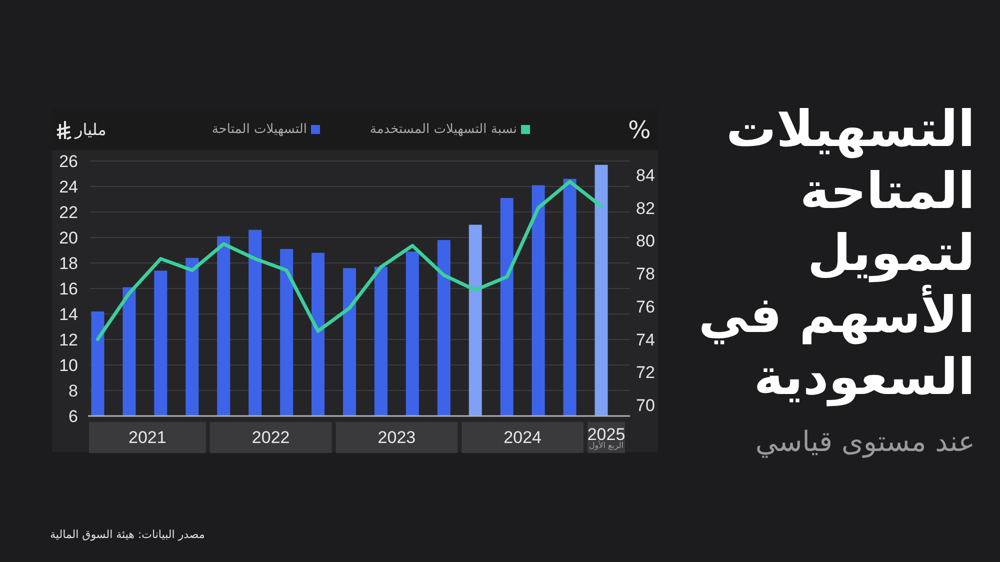 This screenshot has height=562, width=1000. I want to click on y-axis-title: مليار, so click(90, 129).